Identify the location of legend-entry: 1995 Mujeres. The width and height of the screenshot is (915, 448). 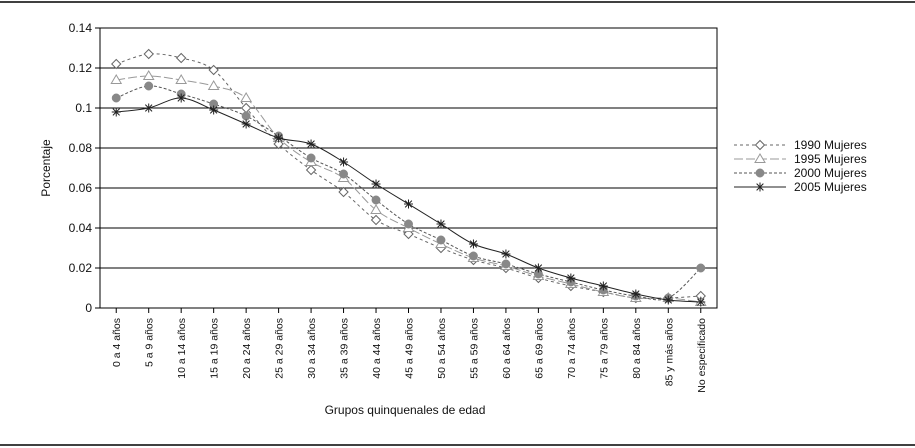
(800, 159).